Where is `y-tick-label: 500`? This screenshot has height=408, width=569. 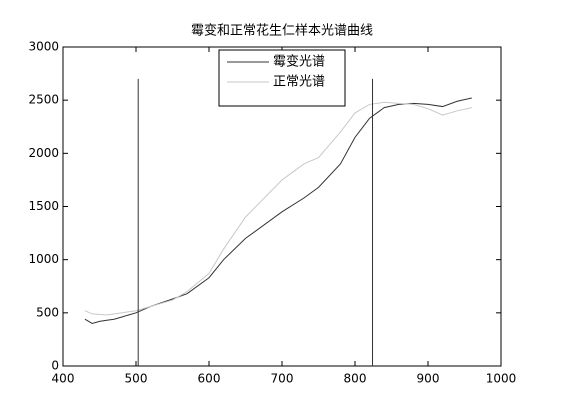 y-tick-label: 500 is located at coordinates (47, 312).